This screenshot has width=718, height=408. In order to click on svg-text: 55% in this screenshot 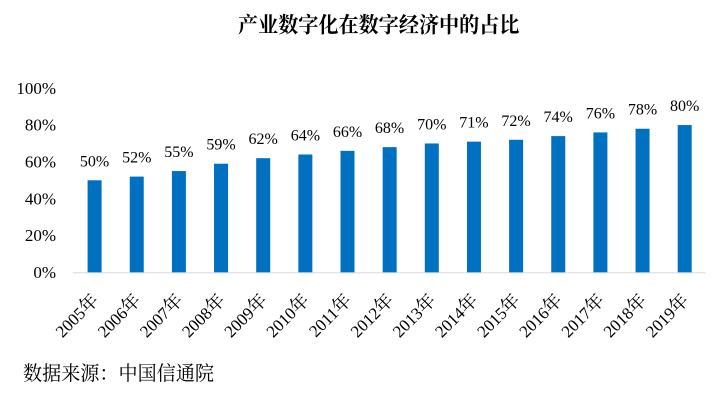, I will do `click(178, 152)`.